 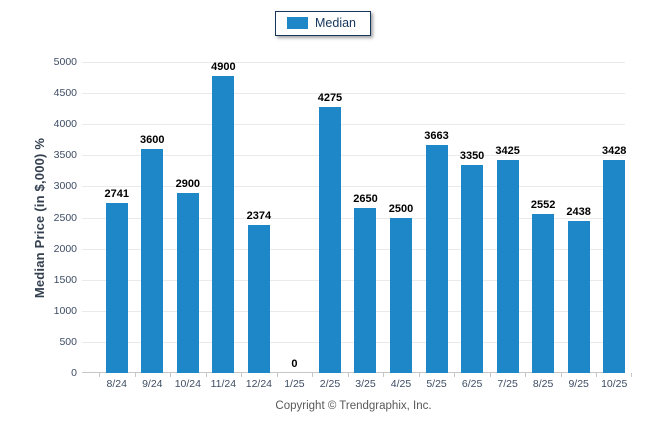 What do you see at coordinates (401, 208) in the screenshot?
I see `bar-value-label: 2500` at bounding box center [401, 208].